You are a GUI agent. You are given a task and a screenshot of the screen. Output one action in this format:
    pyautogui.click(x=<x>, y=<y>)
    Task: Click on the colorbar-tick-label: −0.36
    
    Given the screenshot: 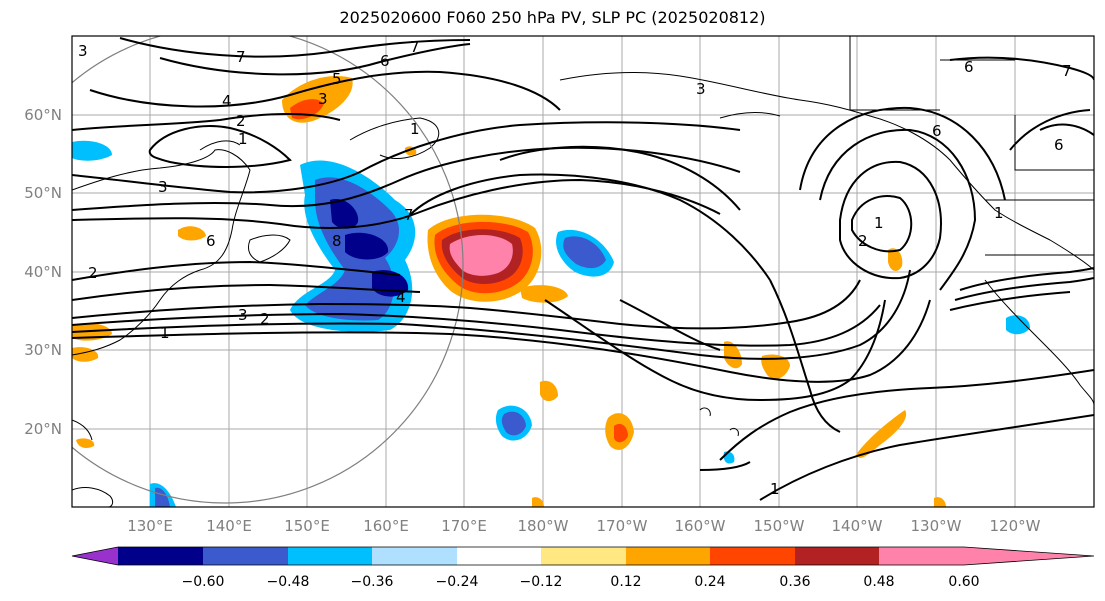 What is the action you would take?
    pyautogui.click(x=372, y=582)
    